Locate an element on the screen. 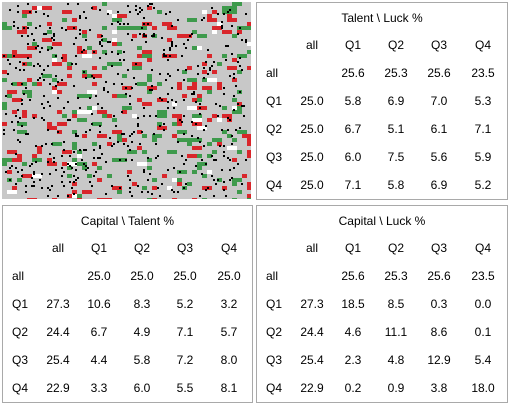 Image resolution: width=510 pixels, height=405 pixels. row-label: all is located at coordinates (272, 73).